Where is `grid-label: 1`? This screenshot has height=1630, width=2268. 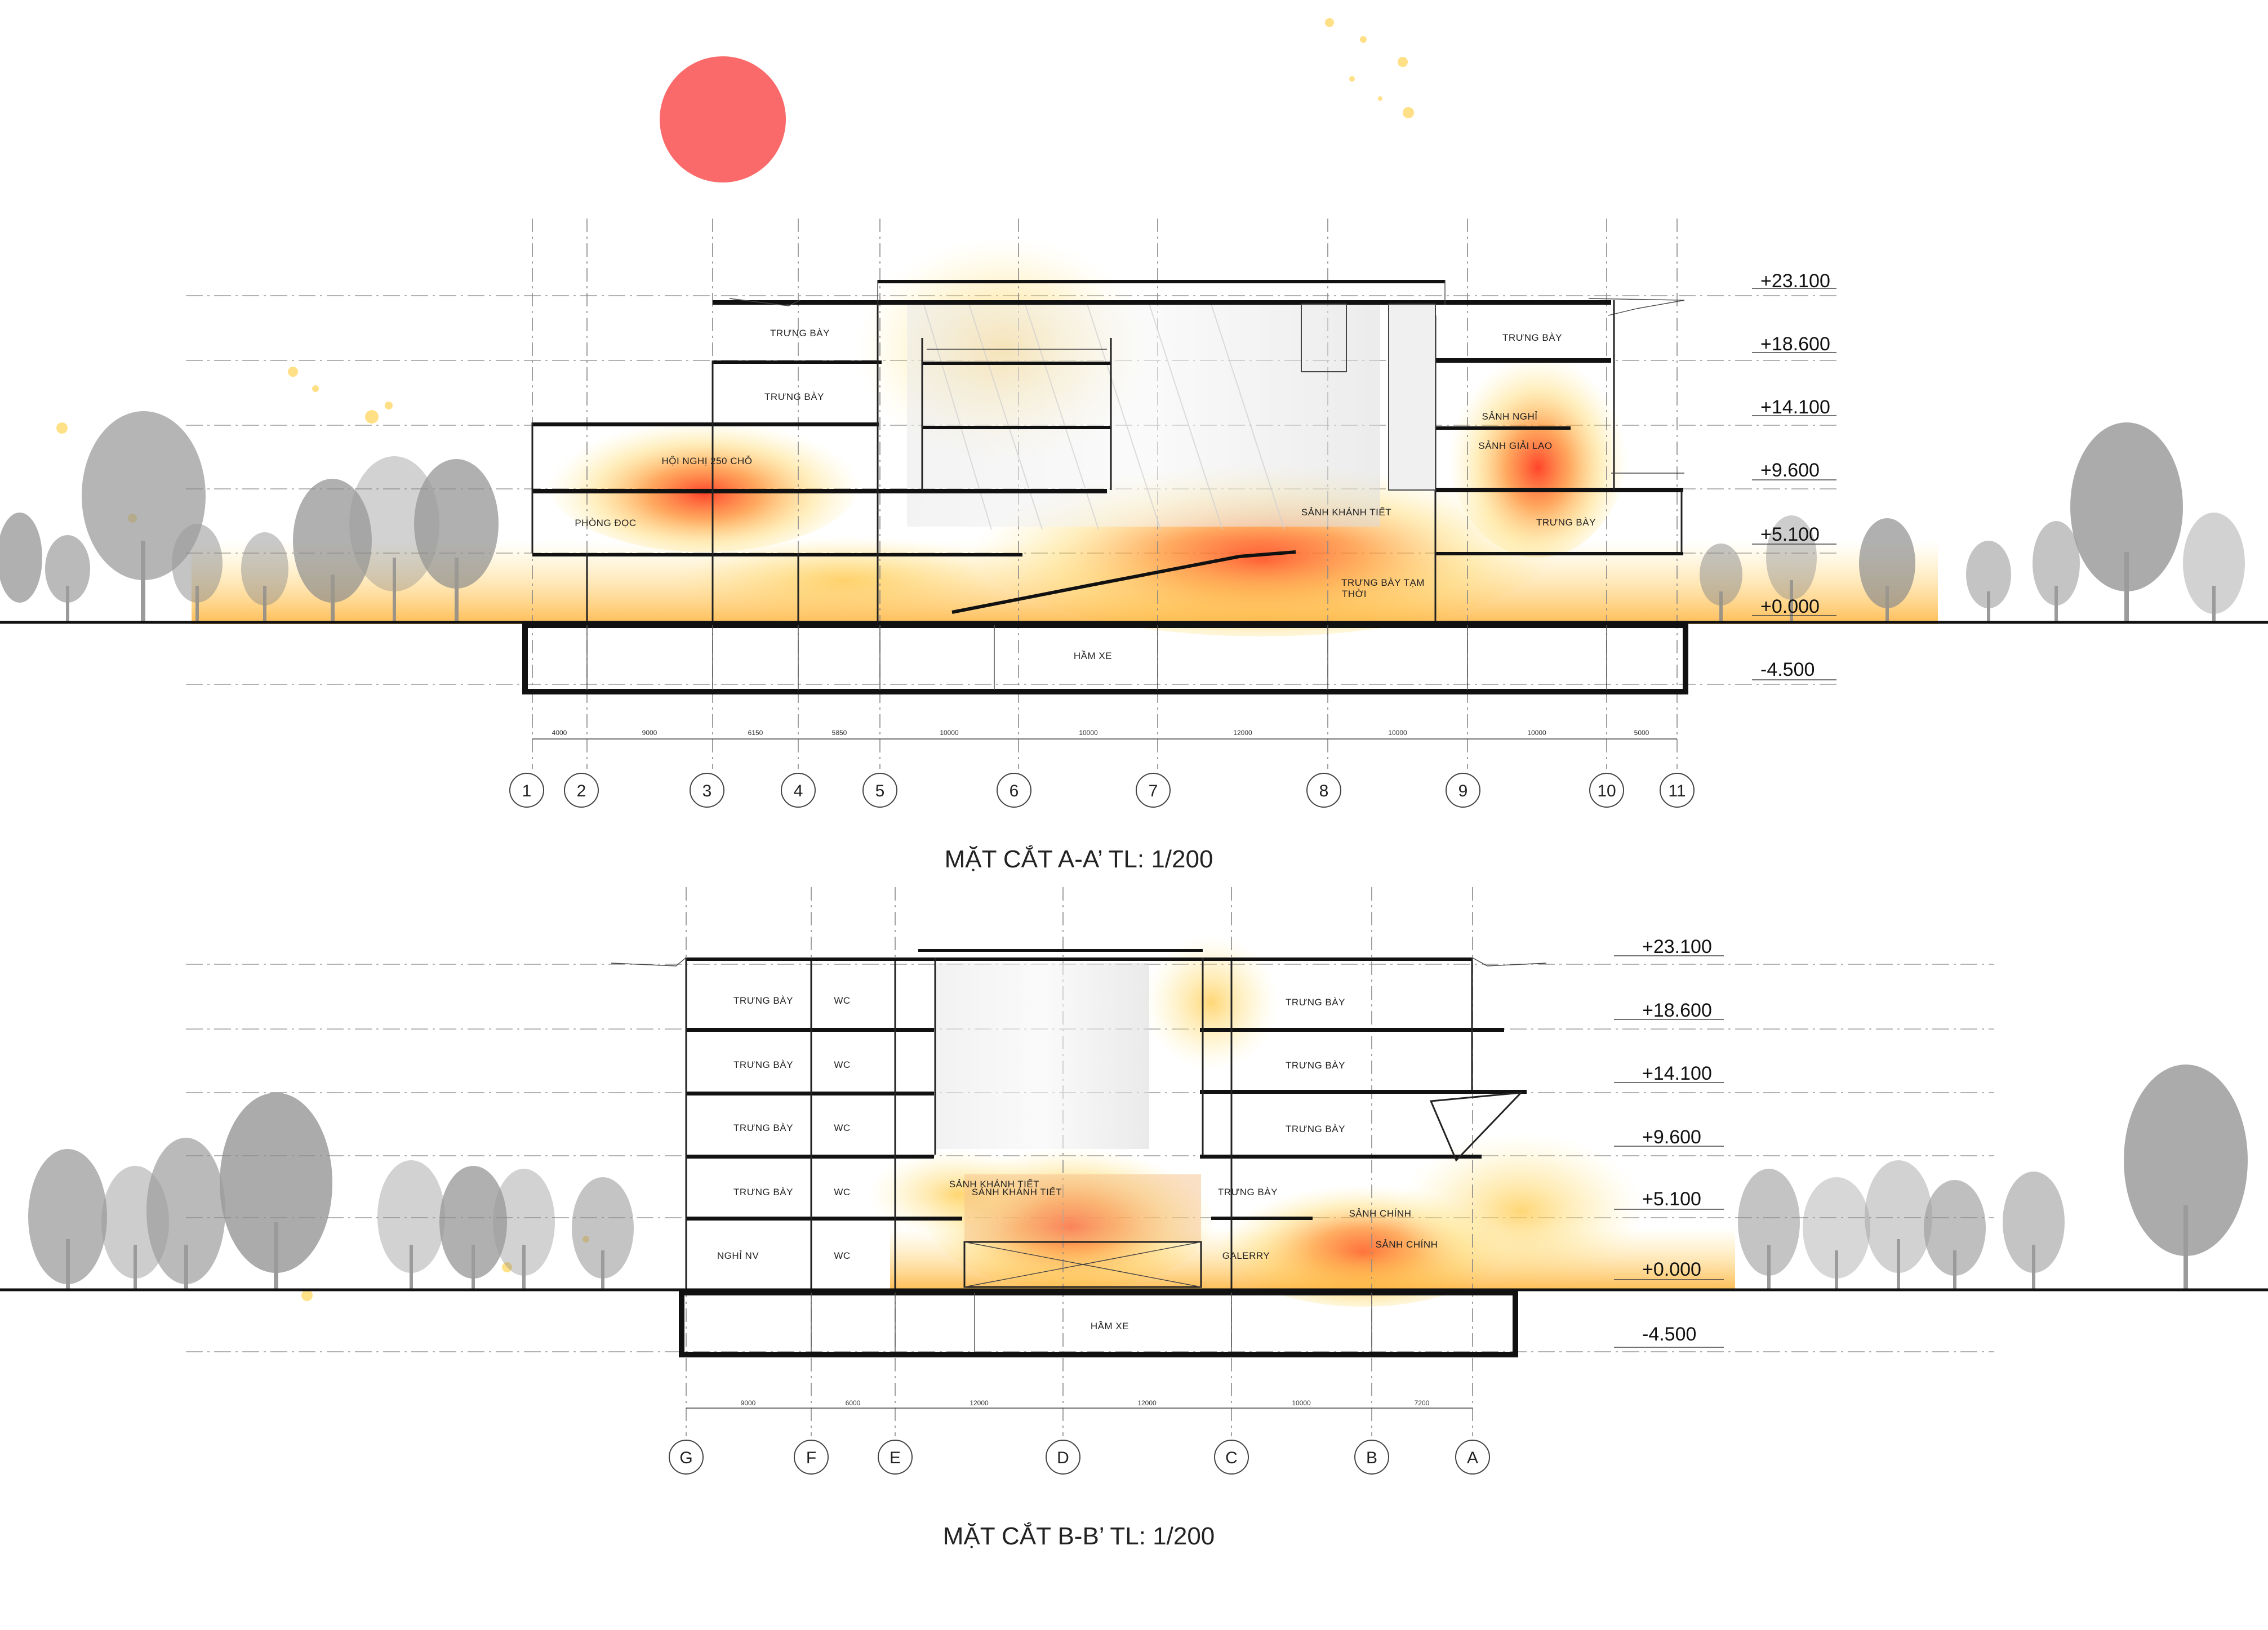
grid-label: 1 is located at coordinates (527, 791).